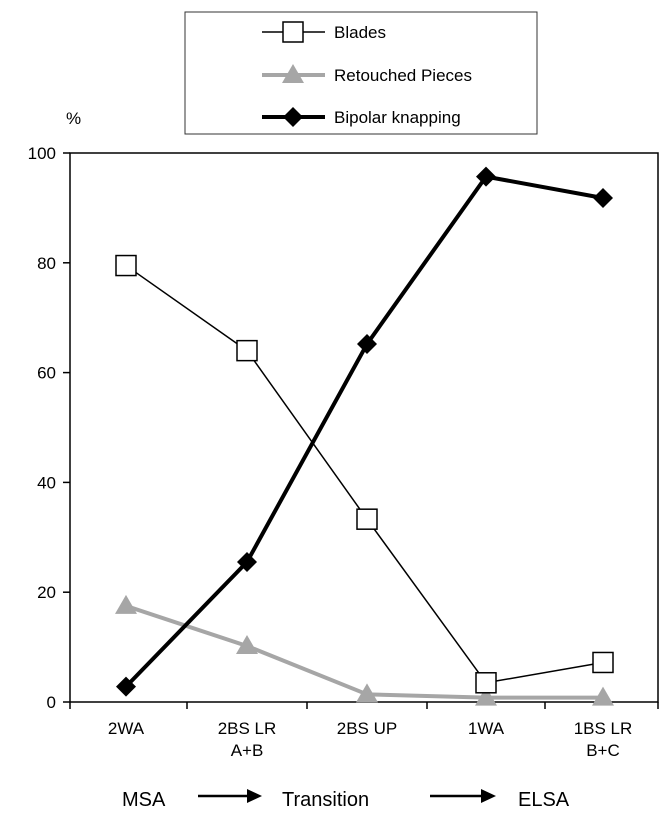  What do you see at coordinates (544, 799) in the screenshot?
I see `sequence-label-elsa: ELSA` at bounding box center [544, 799].